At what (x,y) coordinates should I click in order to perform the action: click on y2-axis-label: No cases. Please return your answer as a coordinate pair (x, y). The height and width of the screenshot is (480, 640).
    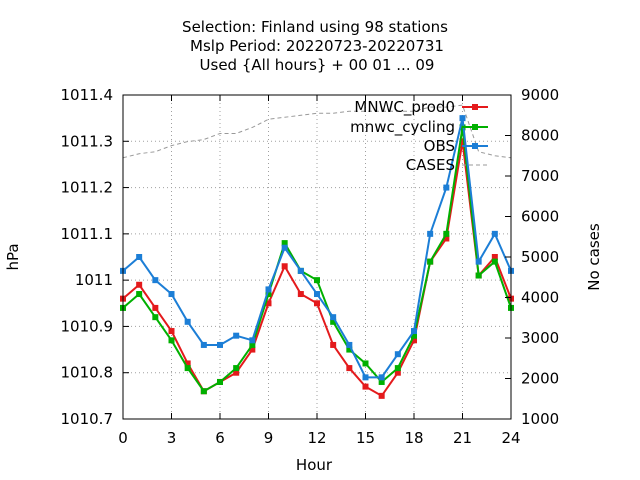
    Looking at the image, I should click on (594, 257).